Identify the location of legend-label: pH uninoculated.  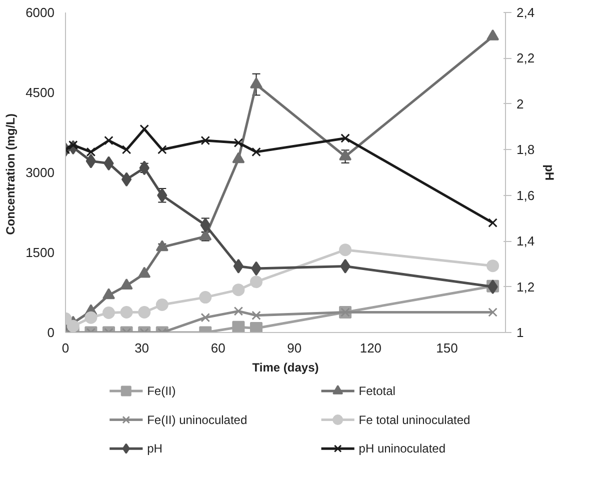
(402, 449).